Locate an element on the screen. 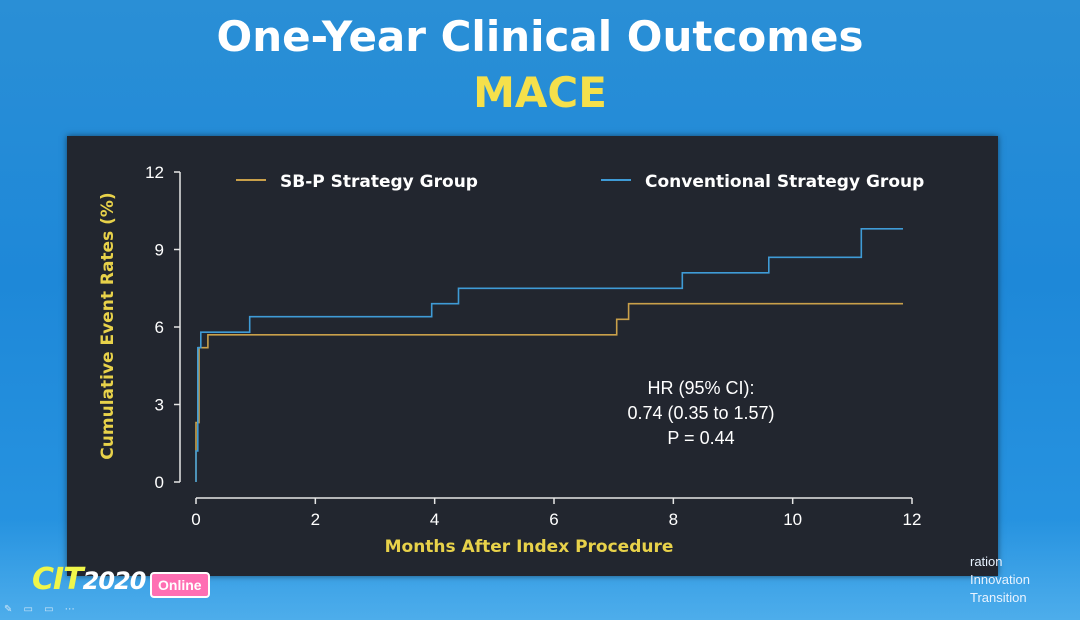 The image size is (1080, 620). y-tick-label: 3 is located at coordinates (159, 405).